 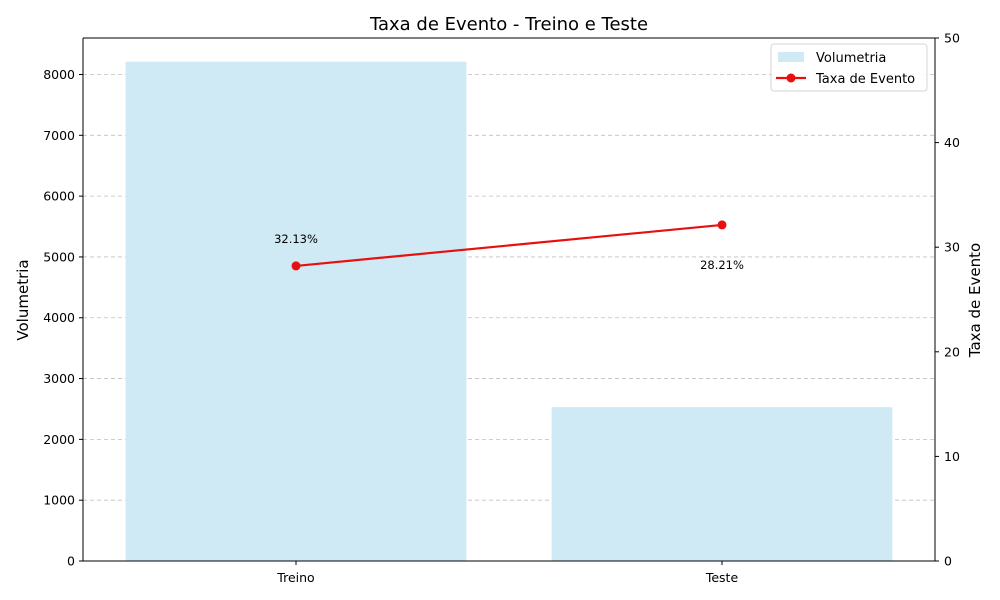 What do you see at coordinates (508, 24) in the screenshot?
I see `chart-title: Taxa de Evento - Treino e Teste` at bounding box center [508, 24].